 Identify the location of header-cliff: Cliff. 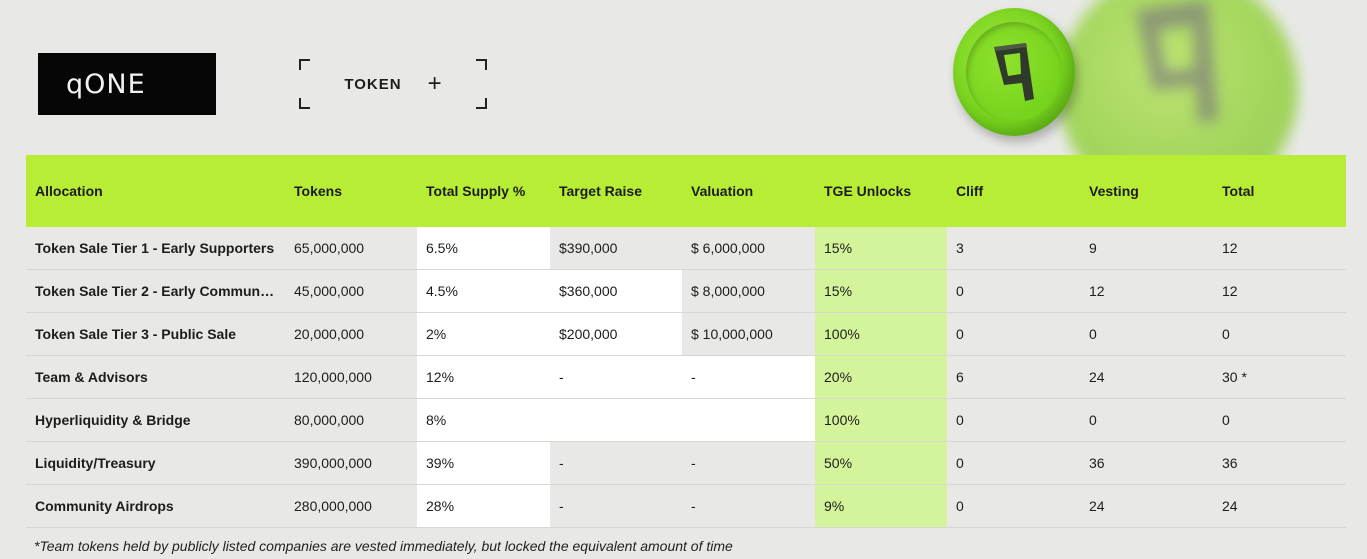
(1013, 191).